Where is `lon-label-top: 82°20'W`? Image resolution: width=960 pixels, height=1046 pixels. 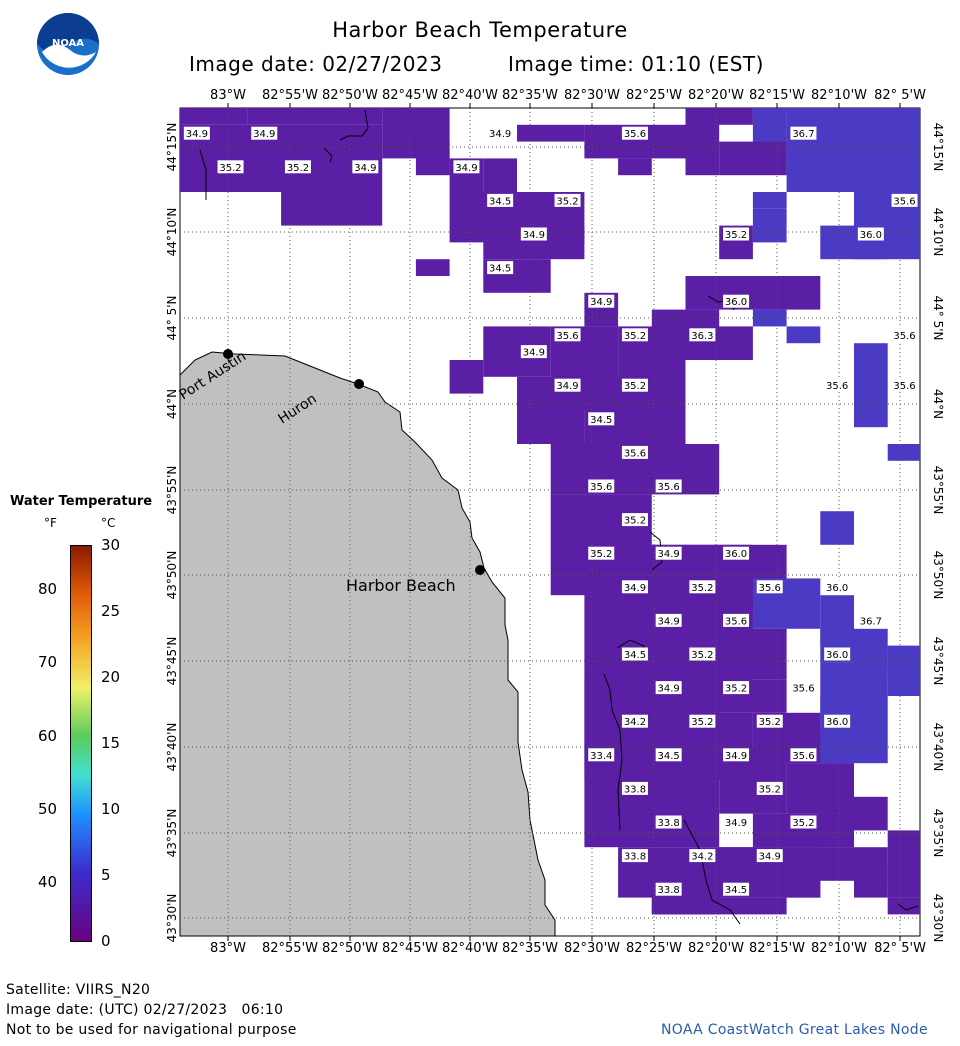 lon-label-top: 82°20'W is located at coordinates (716, 95).